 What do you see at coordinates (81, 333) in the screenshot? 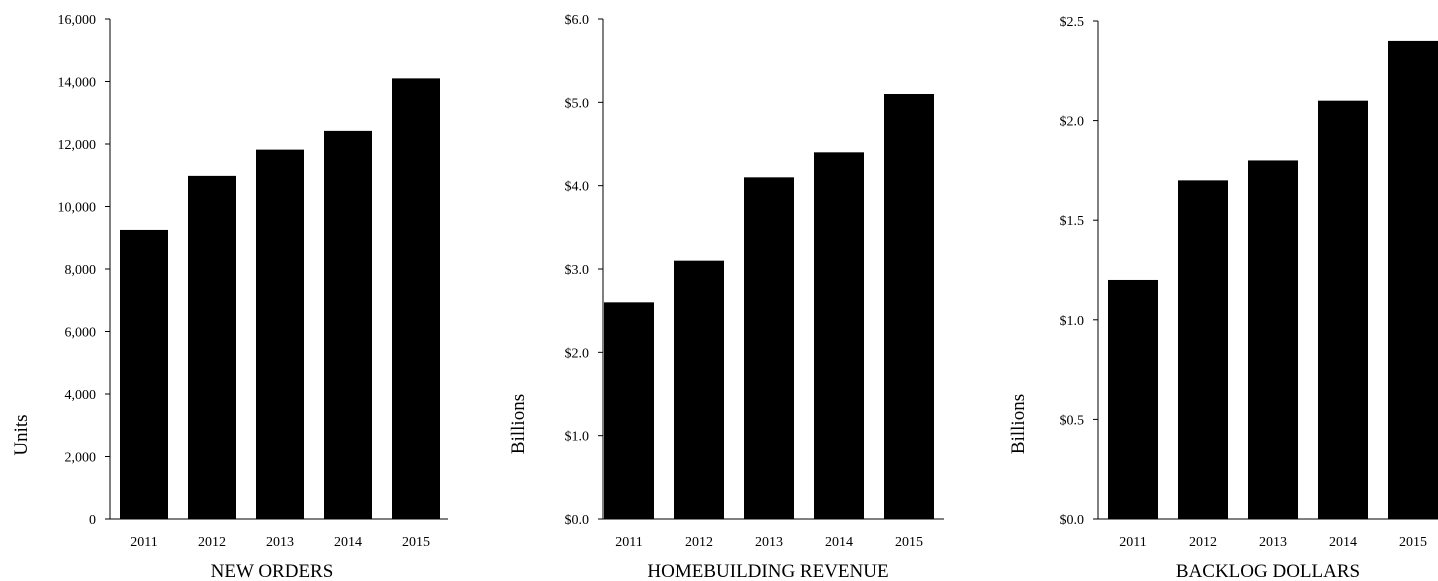
I see `y-tick-label: 6,000` at bounding box center [81, 333].